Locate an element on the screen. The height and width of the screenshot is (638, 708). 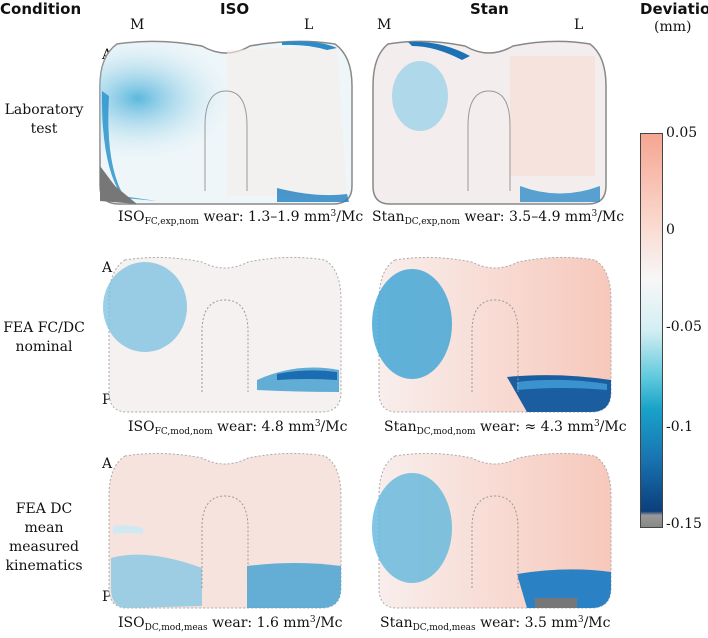
row-label-laboratory-test: Laboratory test is located at coordinates (44, 120).